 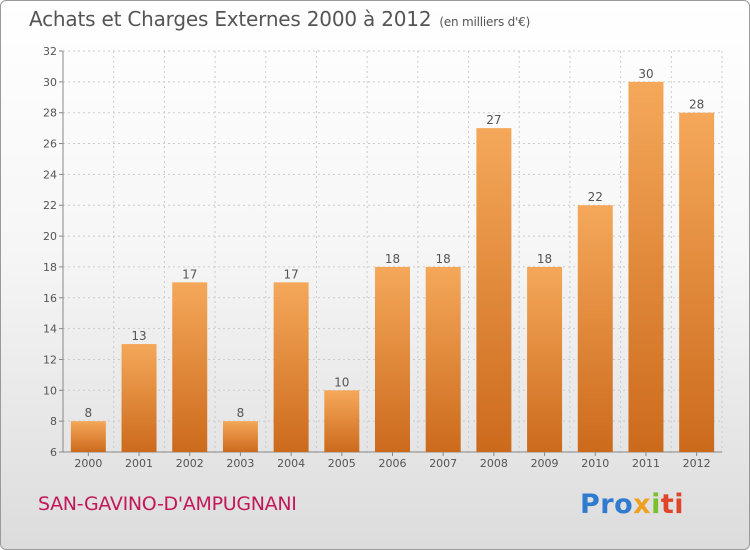 What do you see at coordinates (341, 382) in the screenshot?
I see `data-label: 10` at bounding box center [341, 382].